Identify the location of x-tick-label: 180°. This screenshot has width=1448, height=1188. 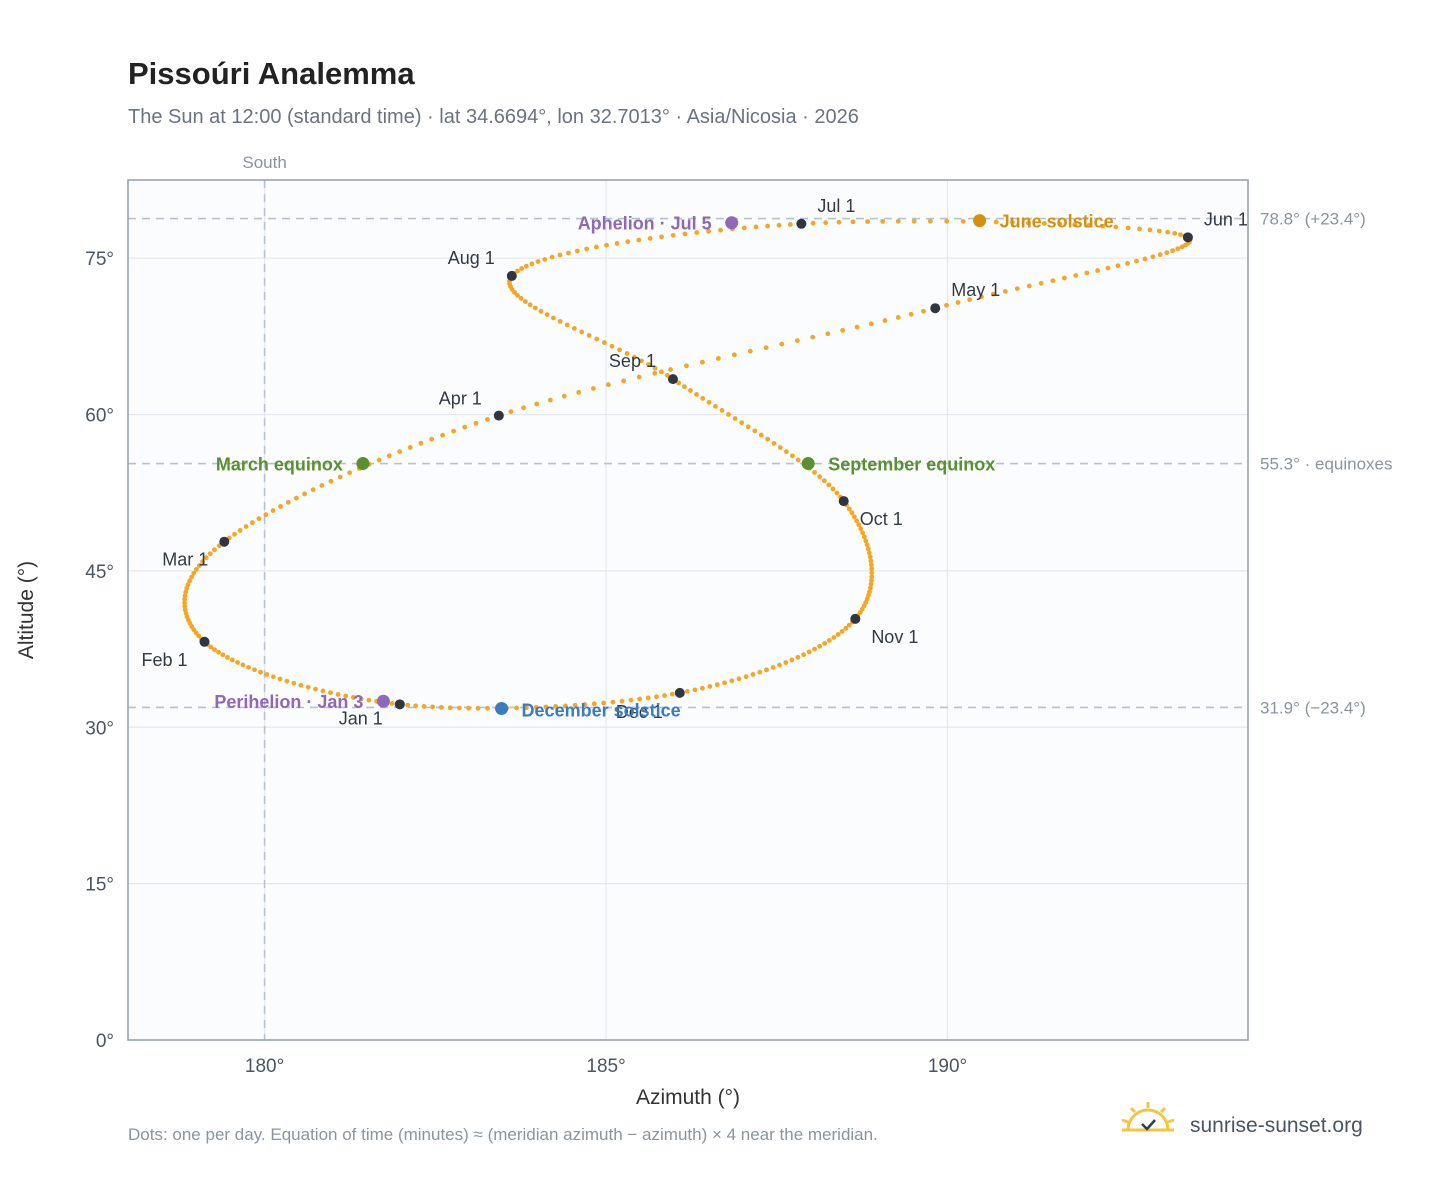
(264, 1066).